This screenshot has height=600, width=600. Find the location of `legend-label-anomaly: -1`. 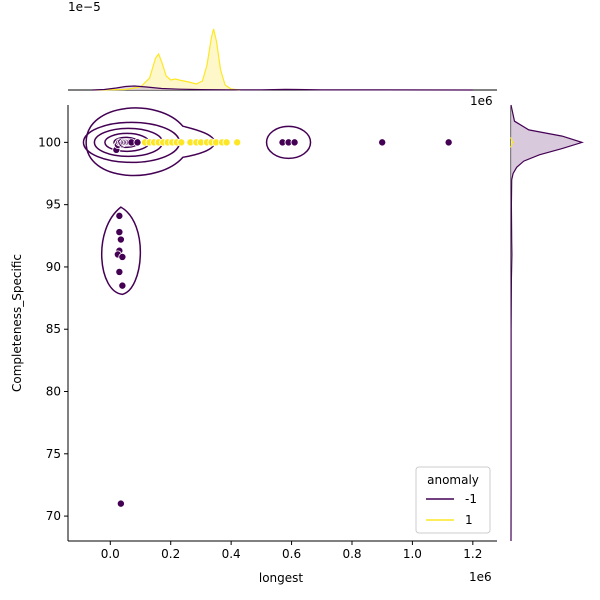

legend-label-anomaly: -1 is located at coordinates (471, 499).